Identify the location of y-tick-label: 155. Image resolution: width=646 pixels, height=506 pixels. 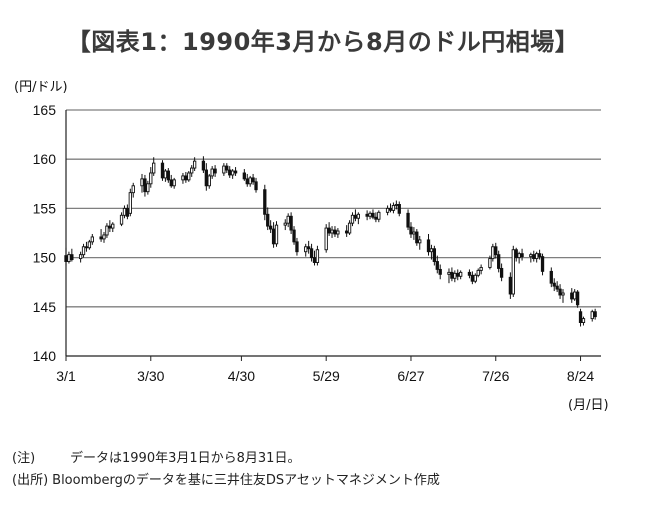
(45, 208).